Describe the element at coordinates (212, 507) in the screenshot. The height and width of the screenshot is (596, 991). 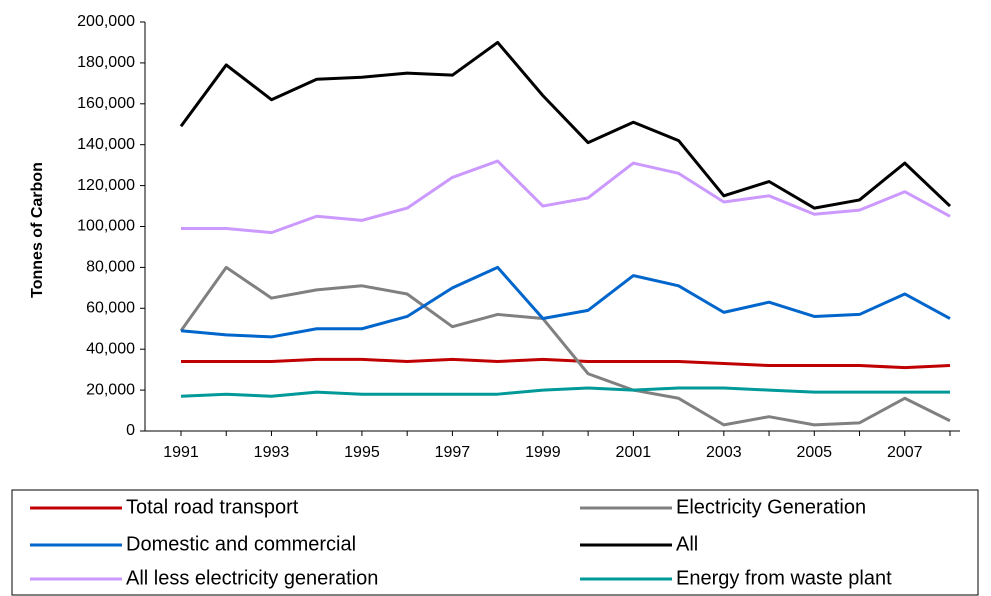
I see `legend-label: Total road transport` at that location.